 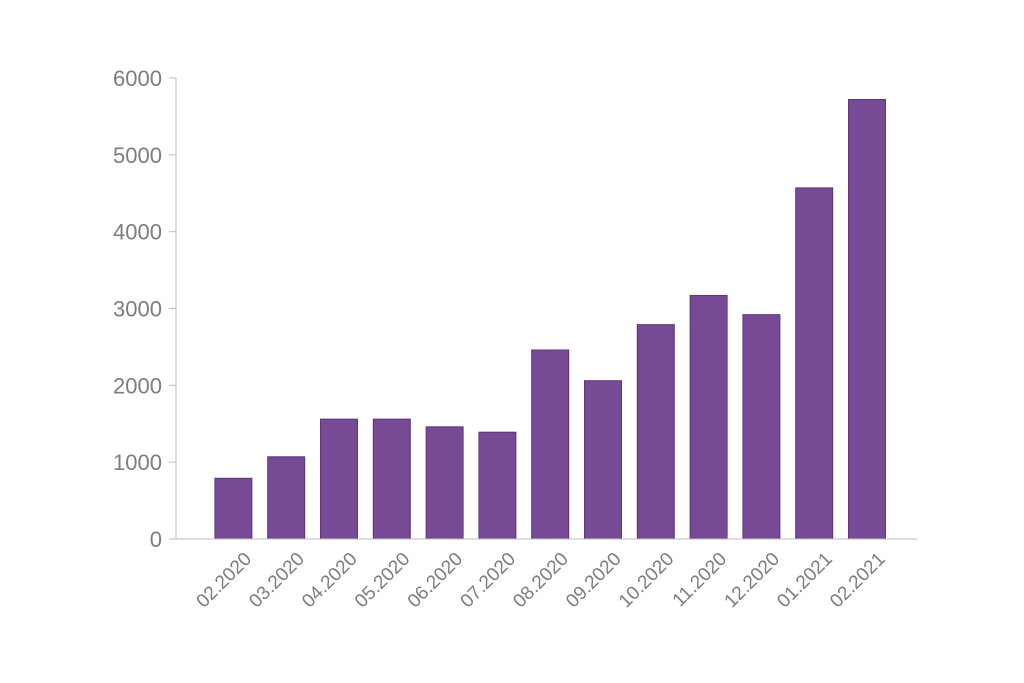 I want to click on x-tick-label: 07.2020, so click(x=488, y=580).